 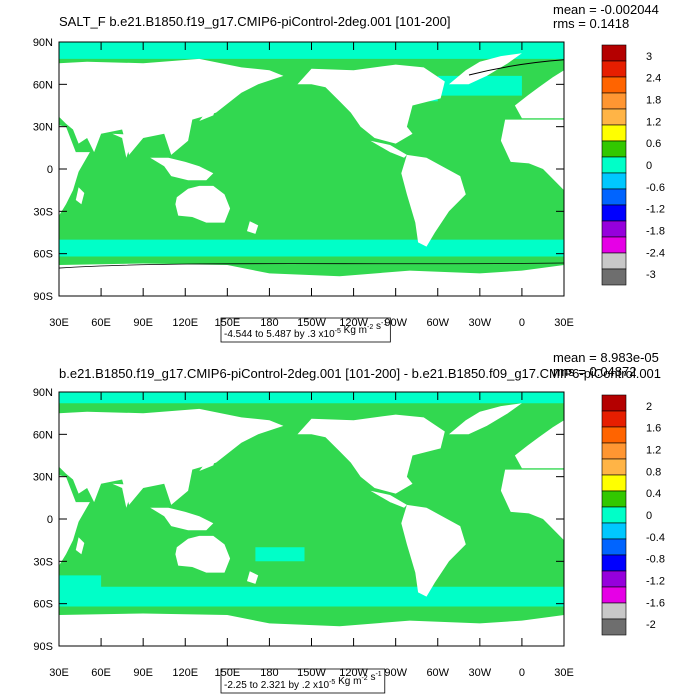 What do you see at coordinates (651, 275) in the screenshot?
I see `legend-label: -3` at bounding box center [651, 275].